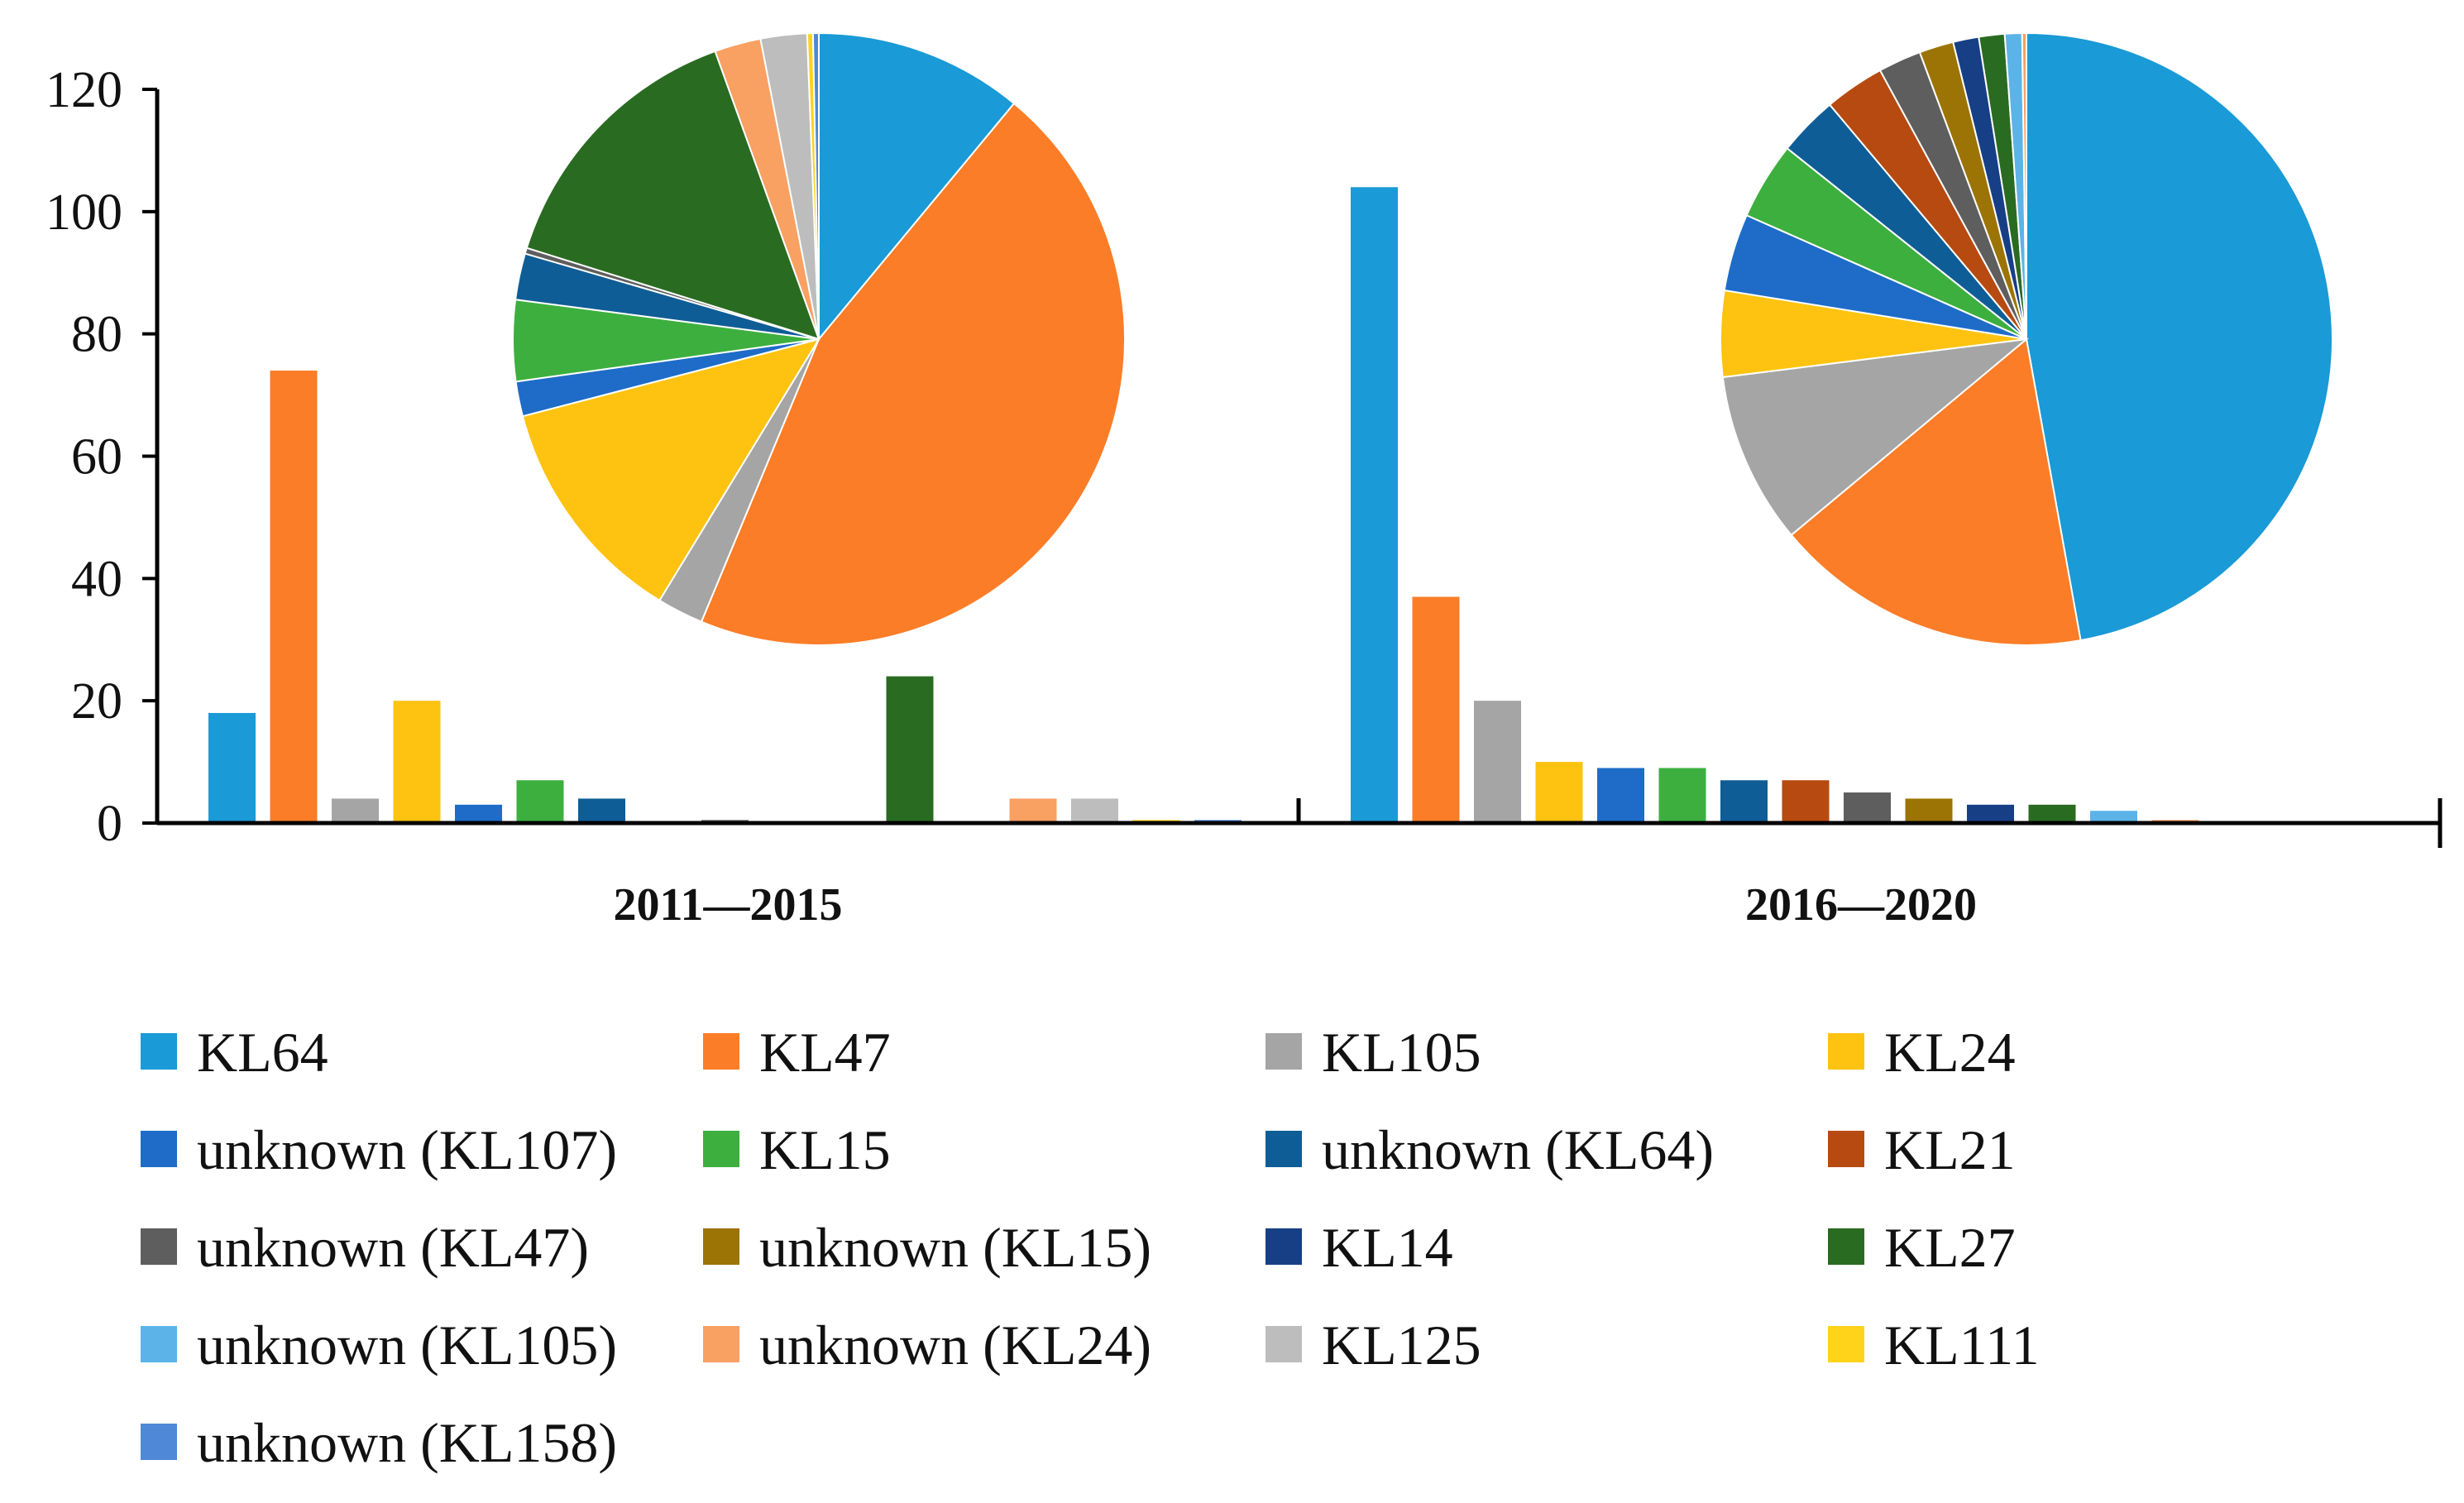  I want to click on legend-label-unknown-kl47: unknown (KL47), so click(393, 1247).